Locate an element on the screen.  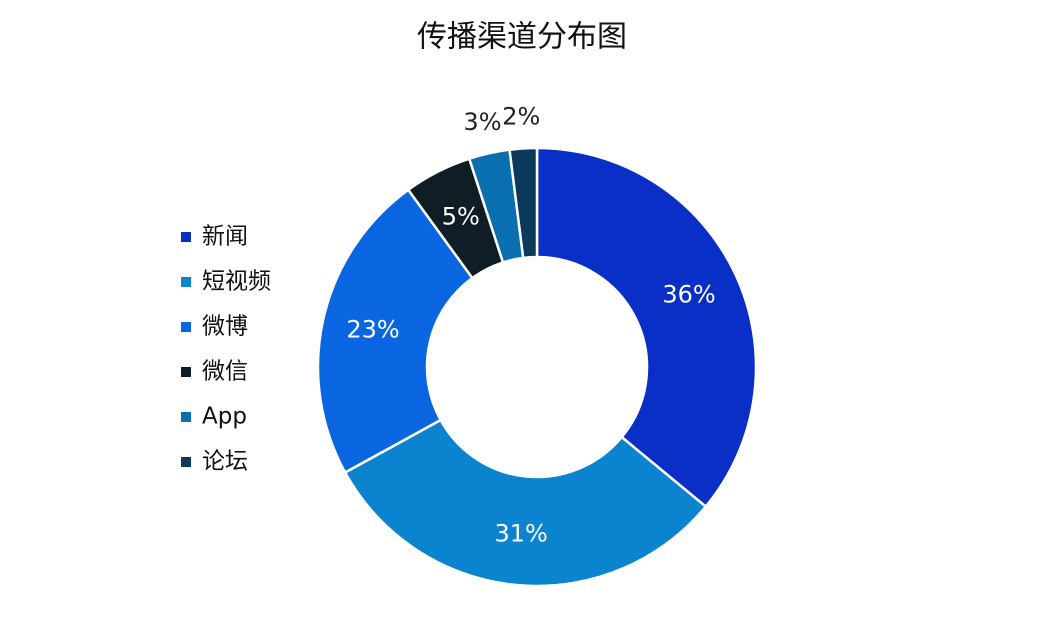
legend-label: 微信 is located at coordinates (225, 372).